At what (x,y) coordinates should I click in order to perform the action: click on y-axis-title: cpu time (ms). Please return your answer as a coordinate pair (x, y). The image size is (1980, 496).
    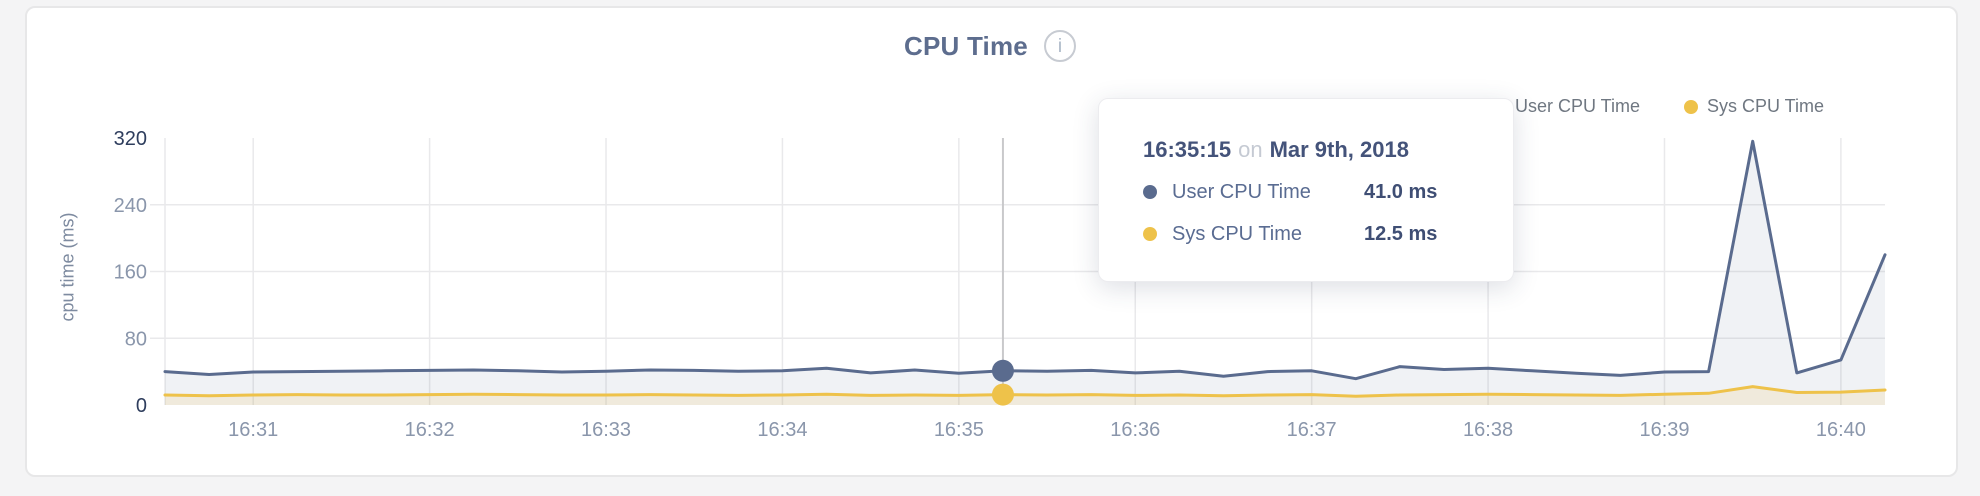
    Looking at the image, I should click on (67, 267).